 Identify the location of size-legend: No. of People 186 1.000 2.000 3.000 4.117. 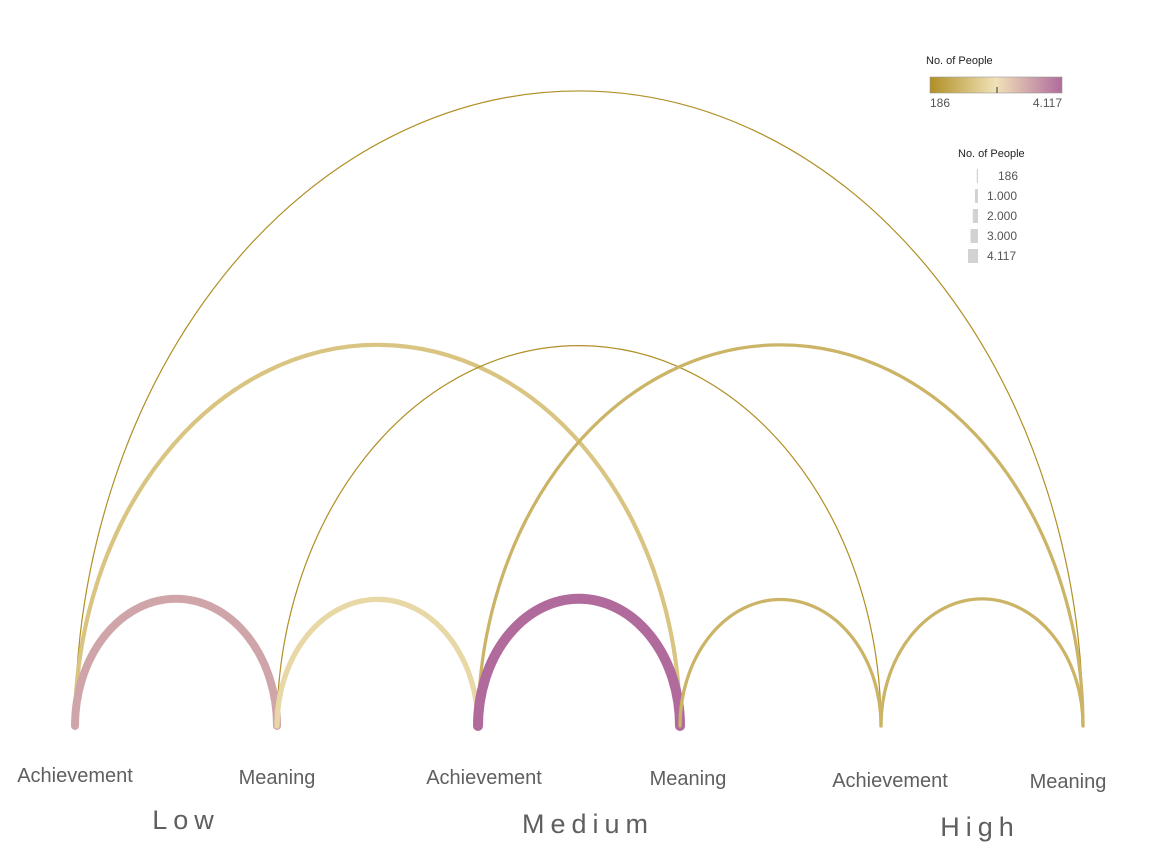
(991, 205).